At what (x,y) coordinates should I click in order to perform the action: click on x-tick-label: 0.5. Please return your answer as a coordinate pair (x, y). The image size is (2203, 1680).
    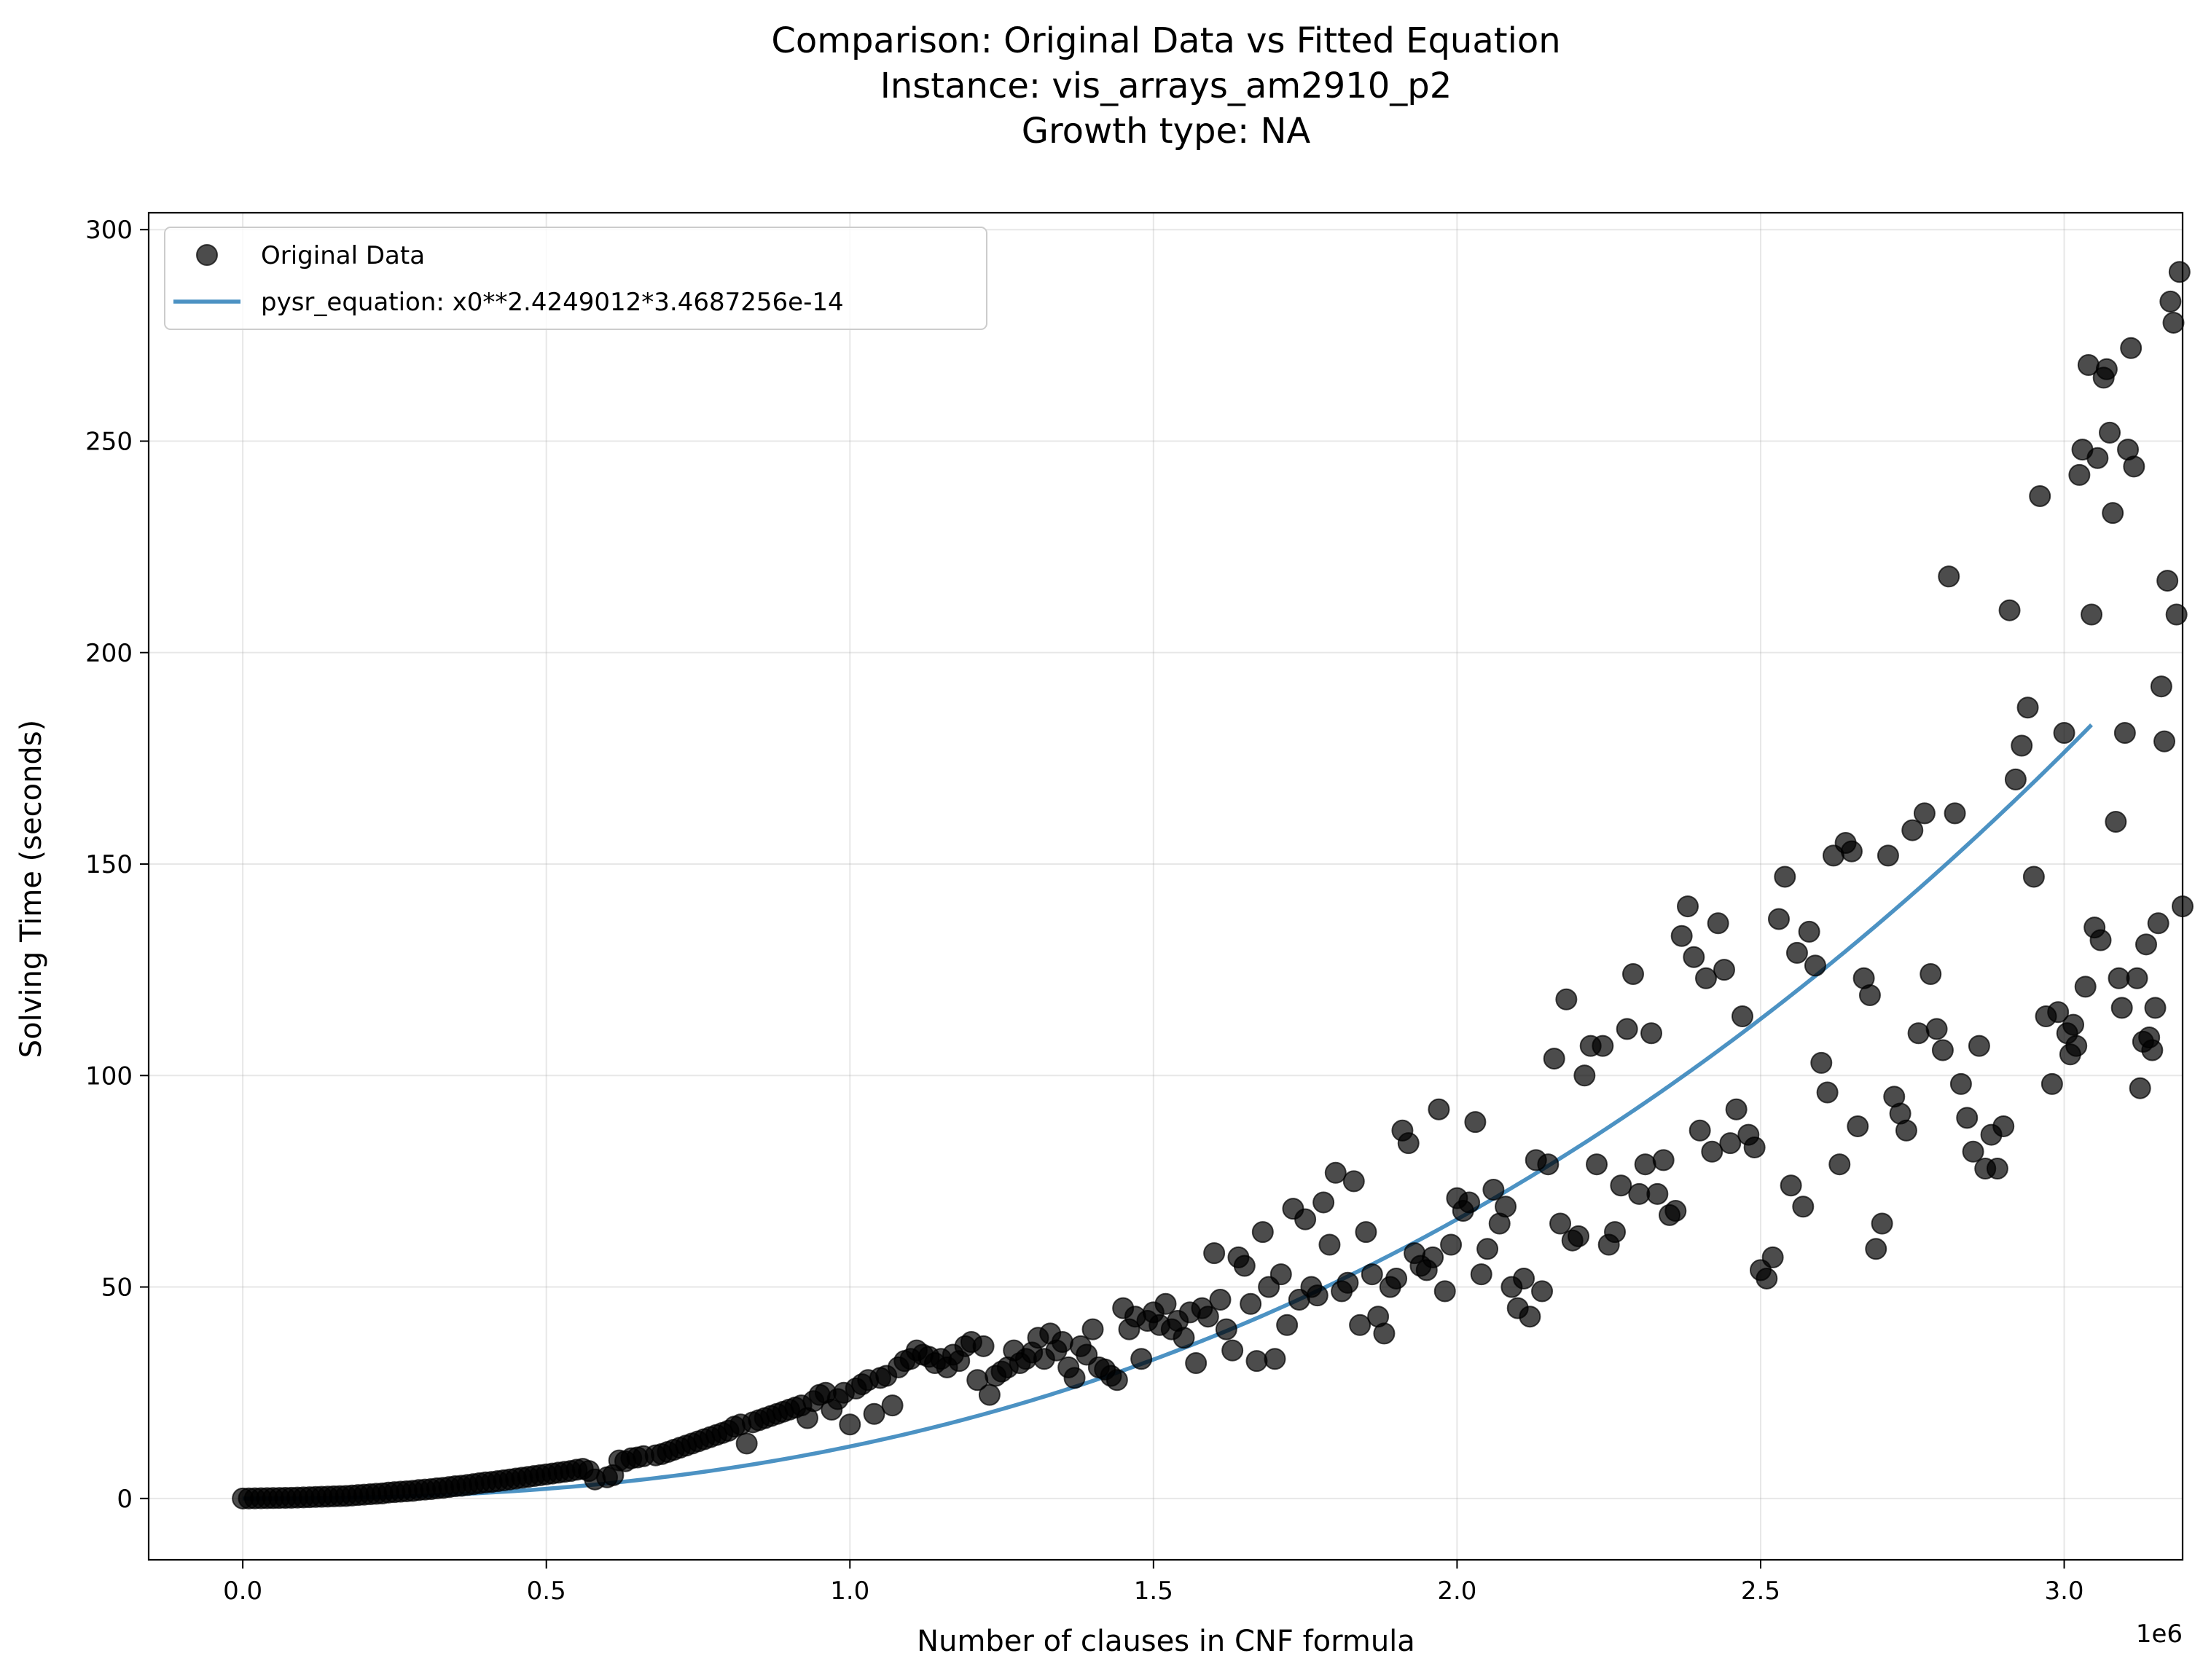
    Looking at the image, I should click on (546, 1592).